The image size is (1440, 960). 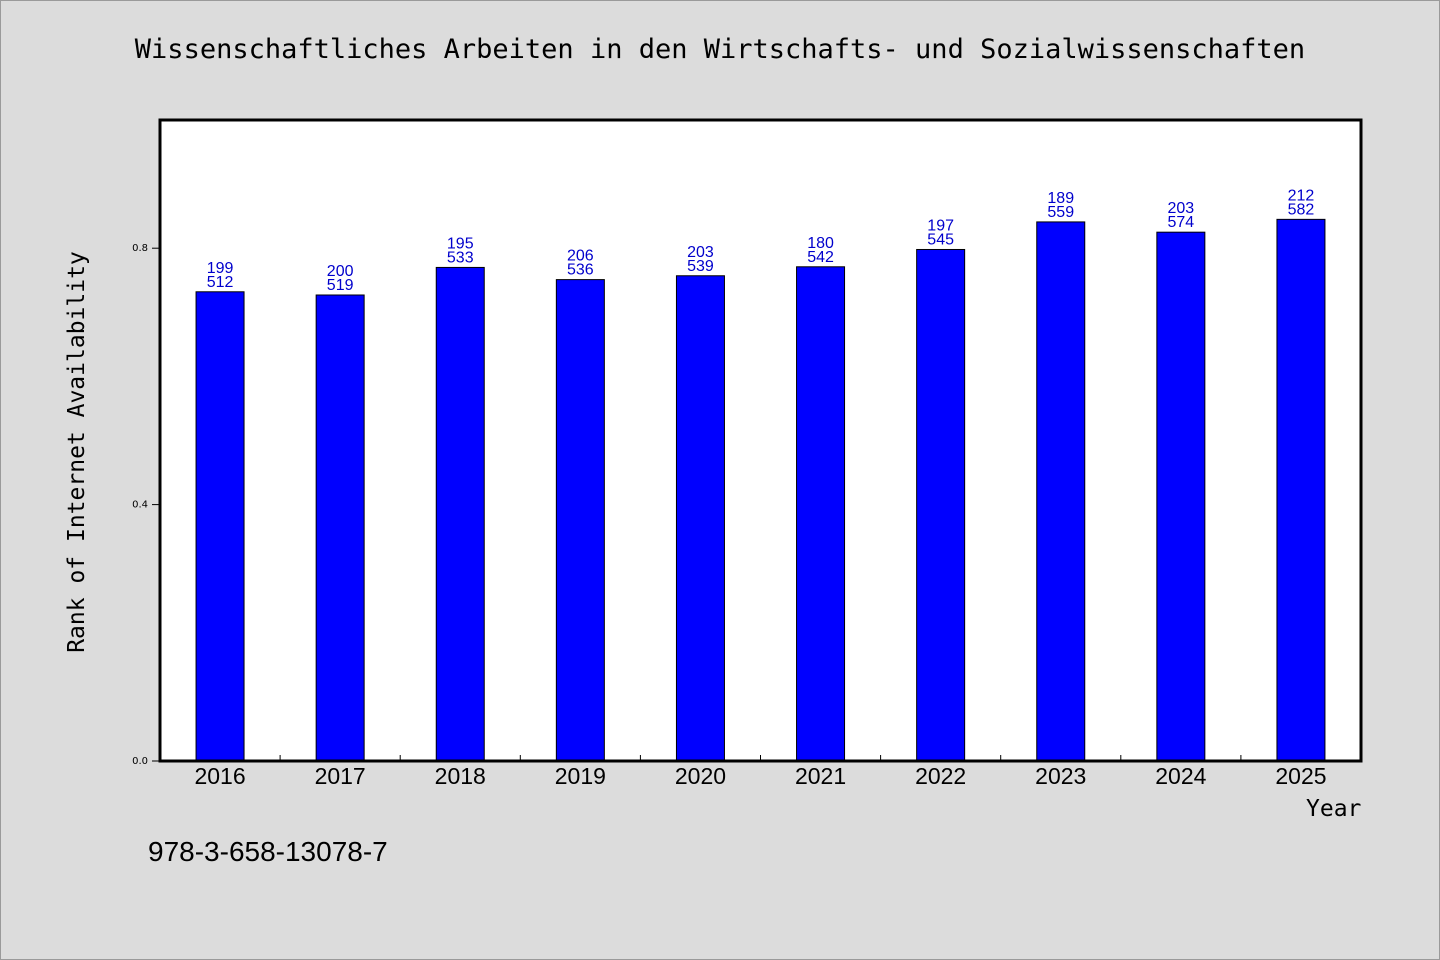 What do you see at coordinates (140, 248) in the screenshot?
I see `y-tick-label: 0.8` at bounding box center [140, 248].